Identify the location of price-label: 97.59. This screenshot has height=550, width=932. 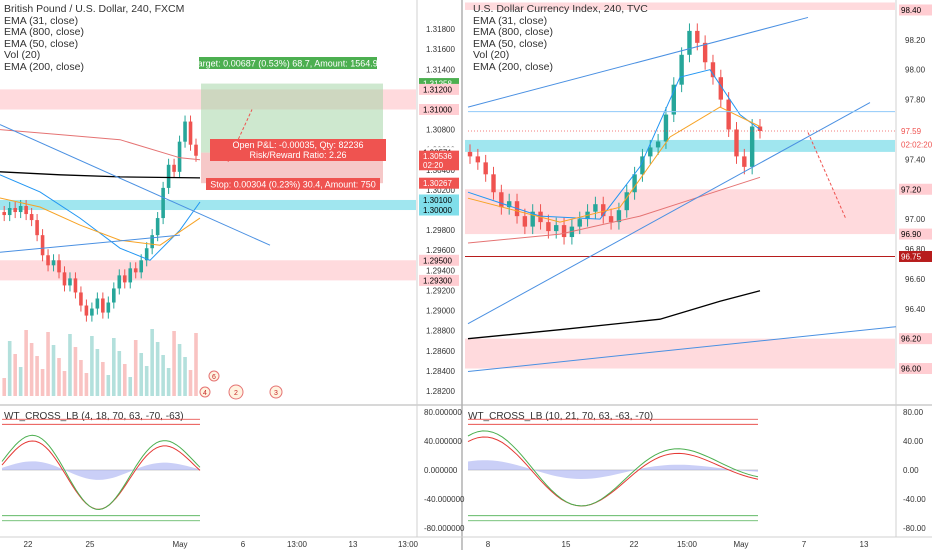
(911, 131).